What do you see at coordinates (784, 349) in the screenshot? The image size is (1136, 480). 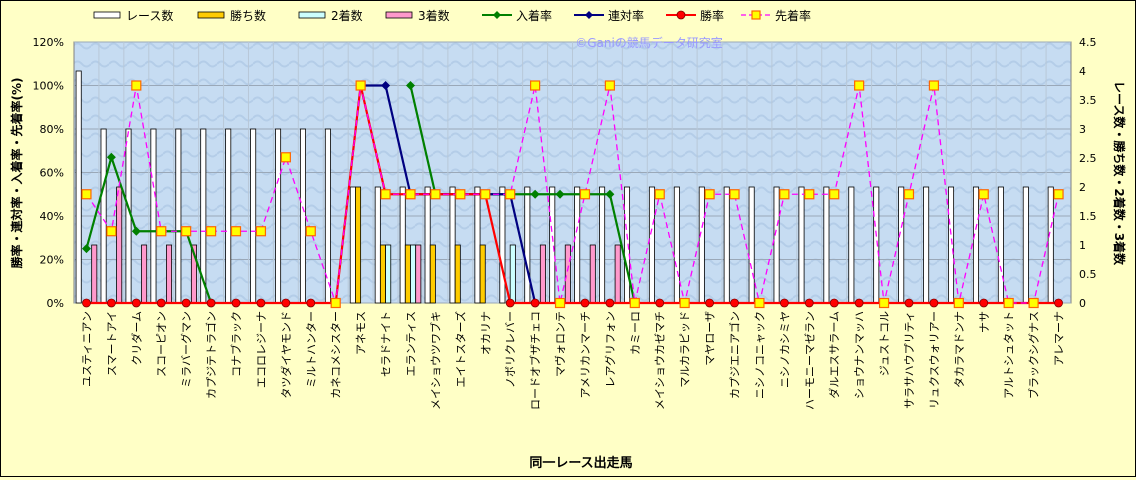 I see `x-tick-label: ニシノカシミヤ` at bounding box center [784, 349].